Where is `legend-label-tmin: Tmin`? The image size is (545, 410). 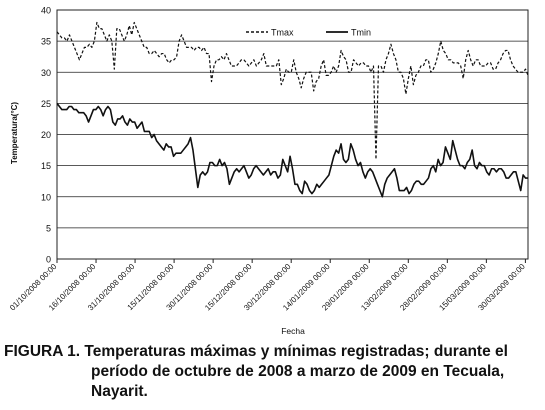 legend-label-tmin: Tmin is located at coordinates (361, 33).